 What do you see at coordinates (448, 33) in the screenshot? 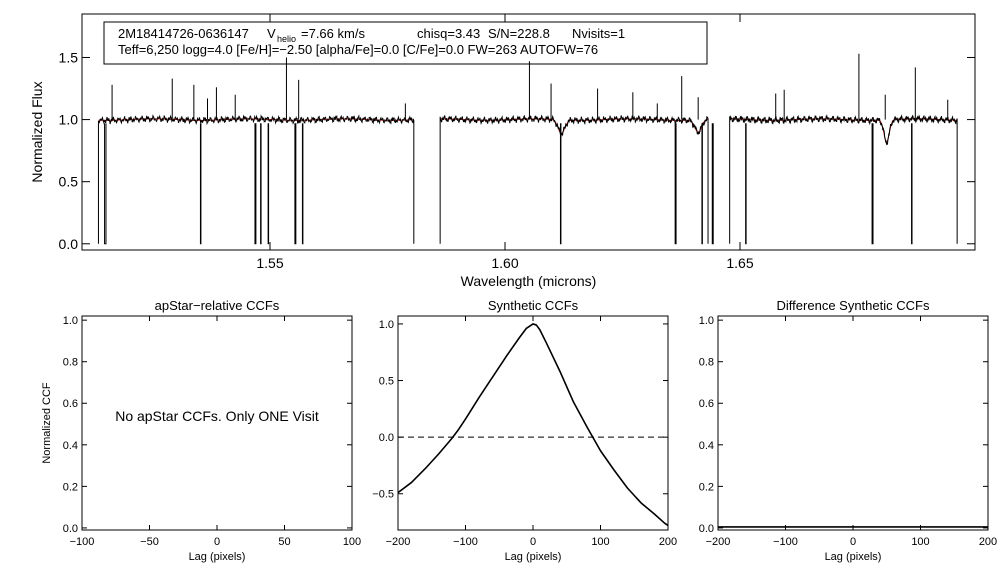
I see `chisq: chisq=3.43` at bounding box center [448, 33].